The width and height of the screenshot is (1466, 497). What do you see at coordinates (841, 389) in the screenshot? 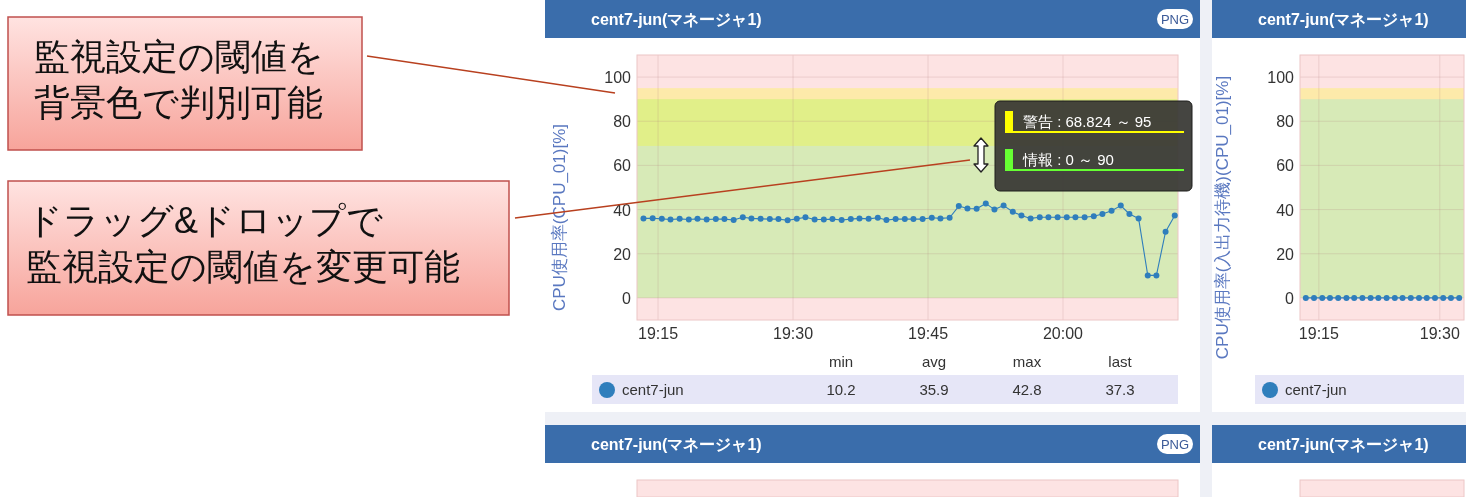
I see `text: 10.2` at bounding box center [841, 389].